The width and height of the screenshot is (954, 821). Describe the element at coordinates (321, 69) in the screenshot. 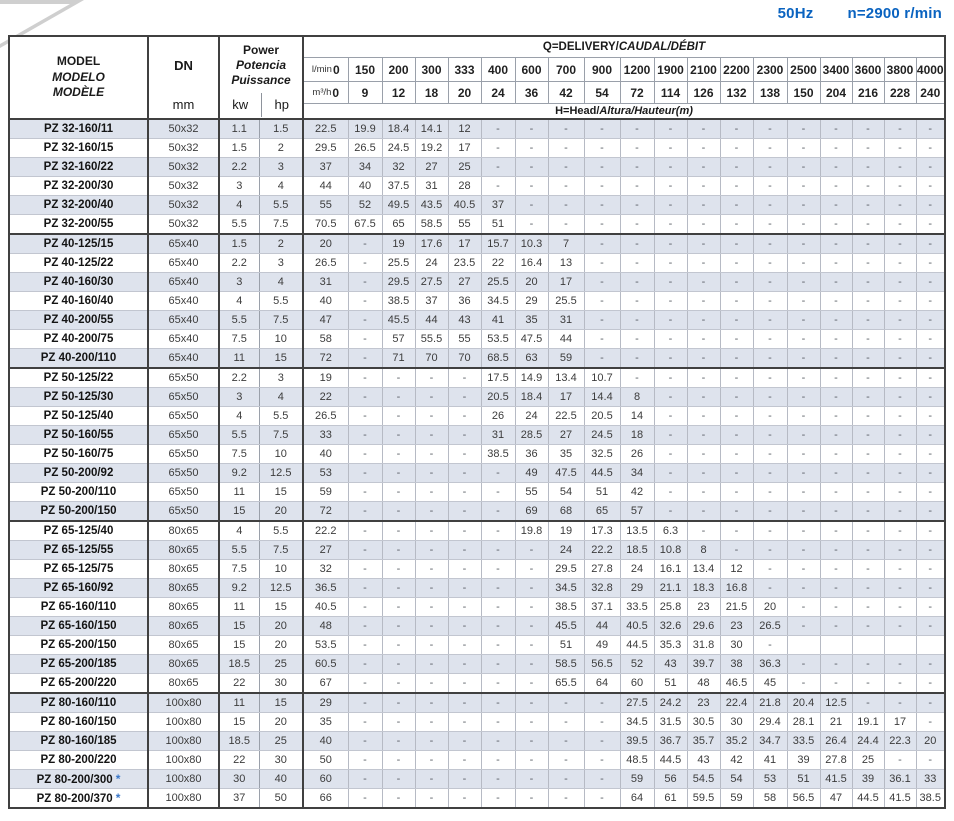

I see `flow-lmin-unit-label: l/min` at that location.